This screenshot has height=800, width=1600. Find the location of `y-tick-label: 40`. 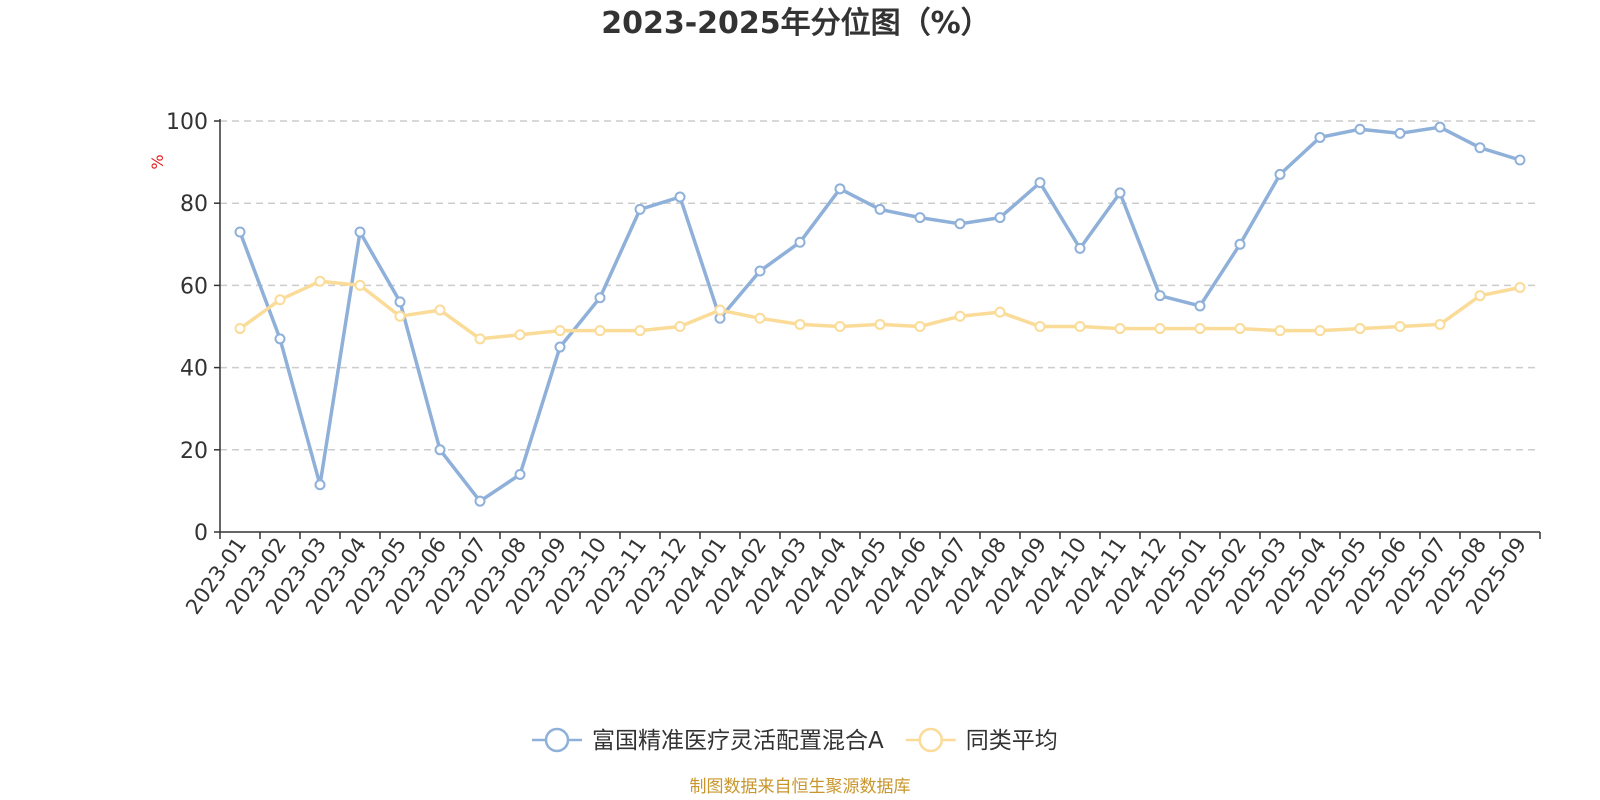

y-tick-label: 40 is located at coordinates (194, 369).